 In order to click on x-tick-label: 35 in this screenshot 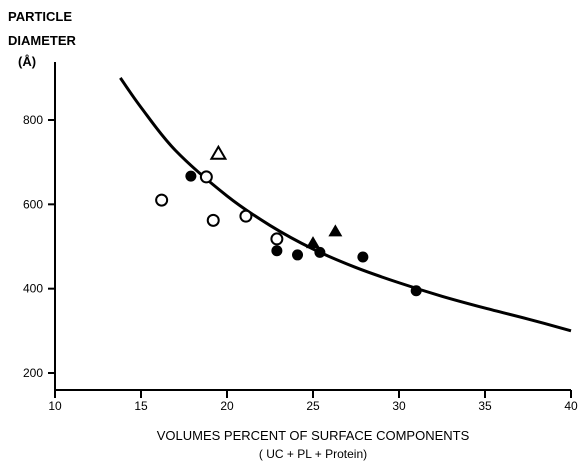, I will do `click(485, 406)`.